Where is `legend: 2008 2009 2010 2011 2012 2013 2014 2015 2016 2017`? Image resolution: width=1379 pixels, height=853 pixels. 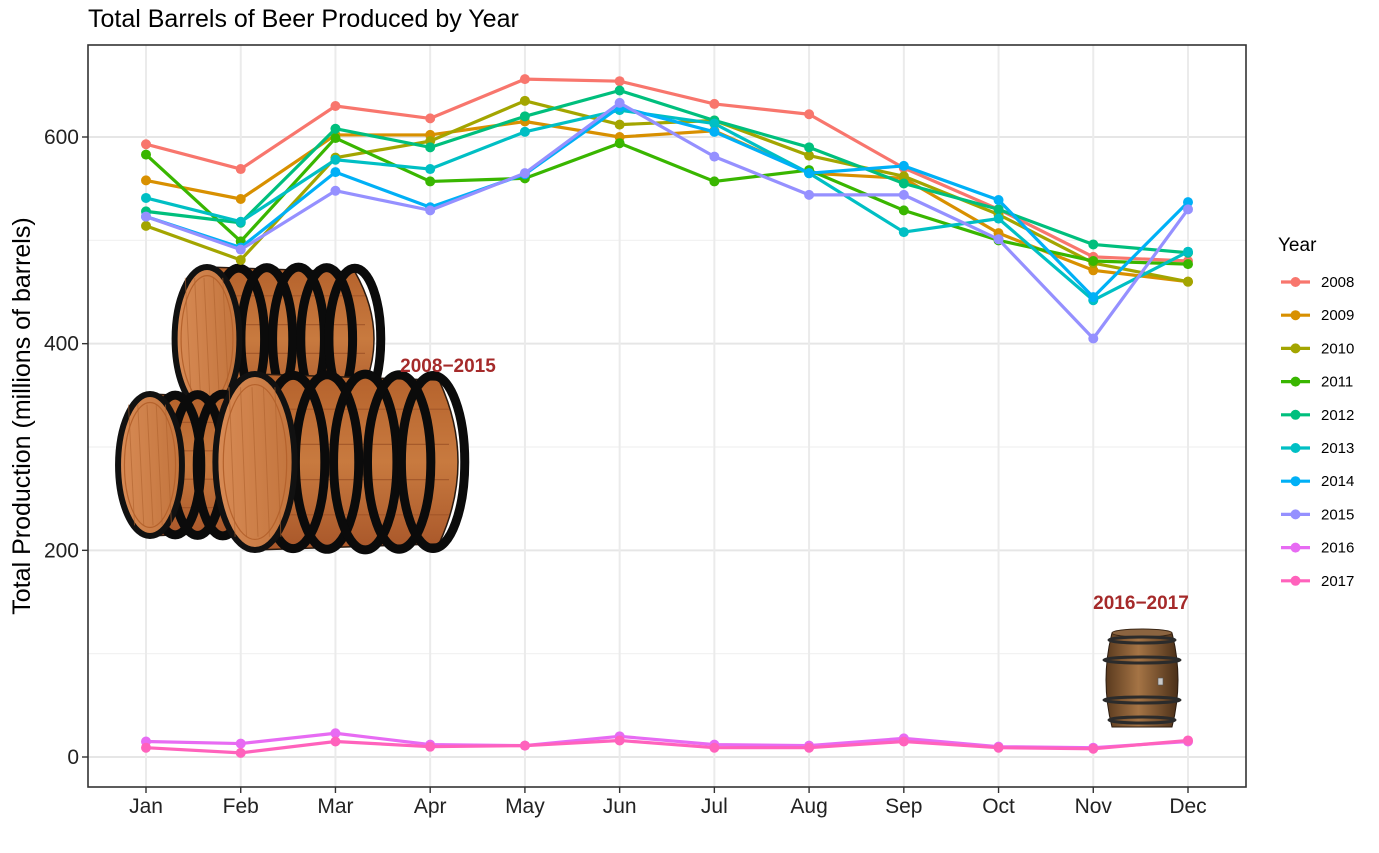
legend: 2008 2009 2010 2011 2012 2013 2014 2015 2016 2017 is located at coordinates (1317, 432).